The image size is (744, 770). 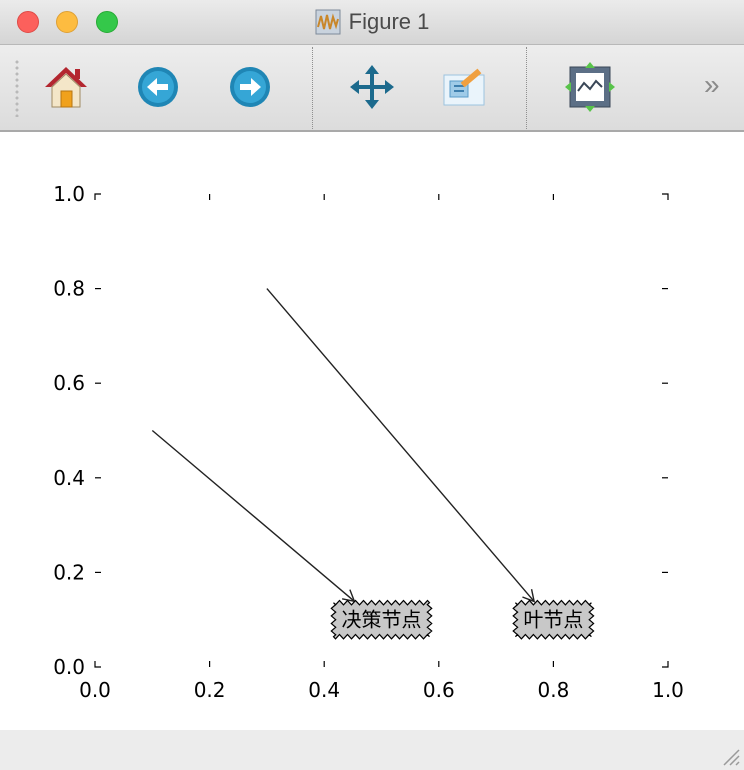 What do you see at coordinates (69, 289) in the screenshot?
I see `y-tick-label: 0.8` at bounding box center [69, 289].